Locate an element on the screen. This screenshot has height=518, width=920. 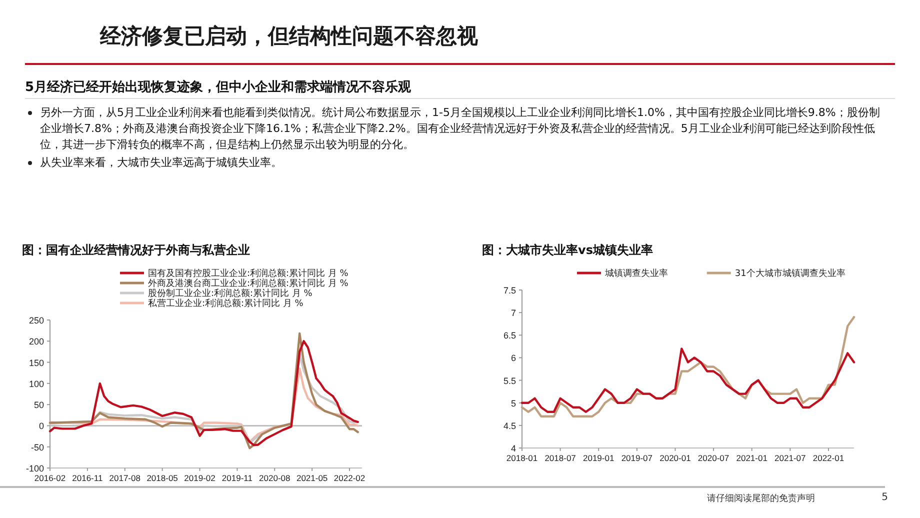
text: 经济修复已启动，但结构性问题不容忽视 is located at coordinates (289, 36).